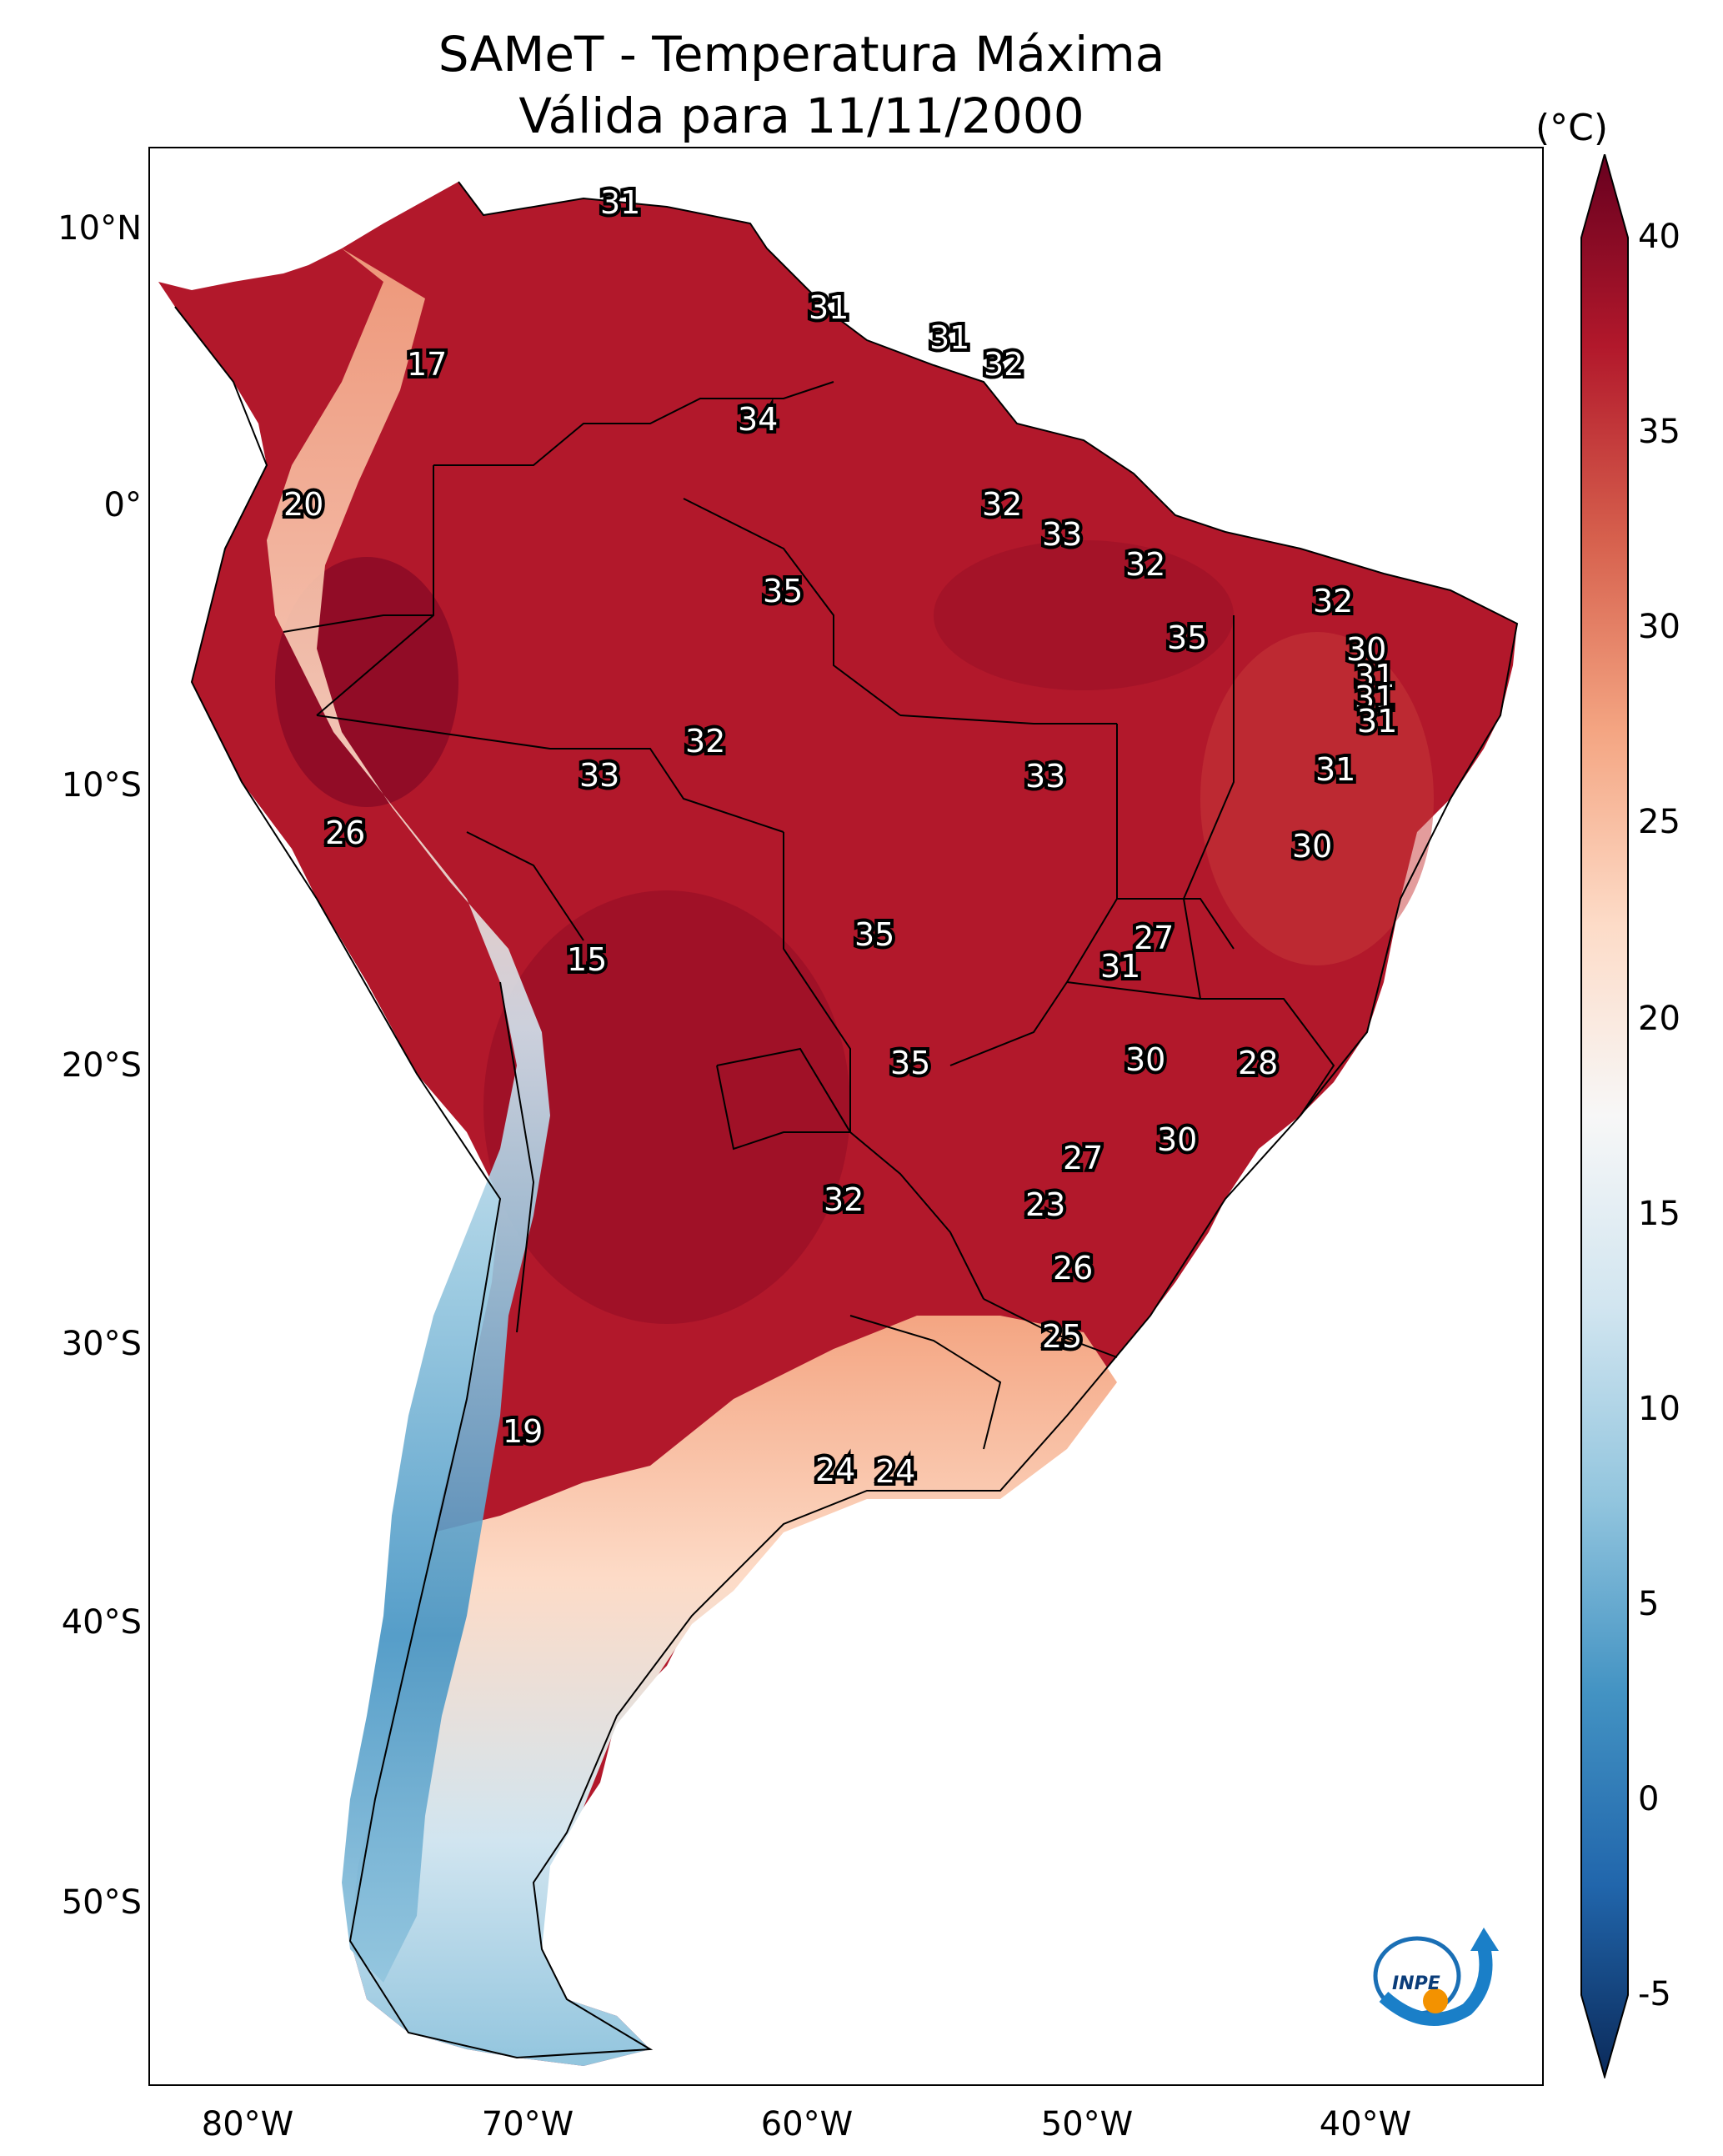  I want to click on title-line-2: Válida para 11/11/2000, so click(801, 116).